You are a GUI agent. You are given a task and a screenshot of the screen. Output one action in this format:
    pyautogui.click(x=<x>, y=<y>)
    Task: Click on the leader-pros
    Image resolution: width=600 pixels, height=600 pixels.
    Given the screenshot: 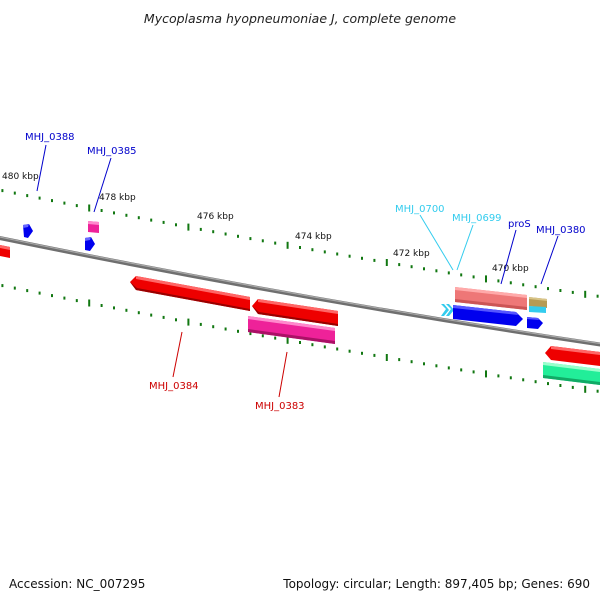 What is the action you would take?
    pyautogui.click(x=508, y=257)
    